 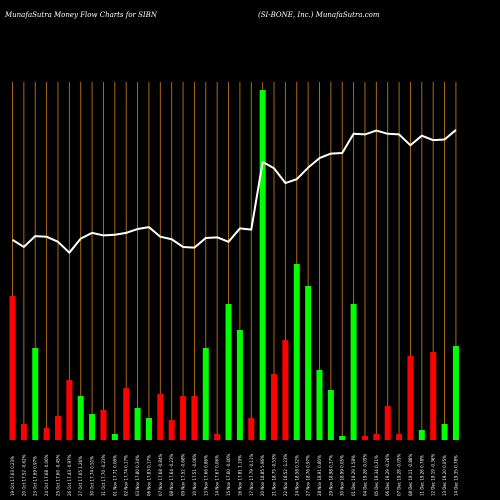 What do you see at coordinates (410, 475) in the screenshot?
I see `x-tick-label: 08 Dec 19.11 -0.88%` at bounding box center [410, 475].